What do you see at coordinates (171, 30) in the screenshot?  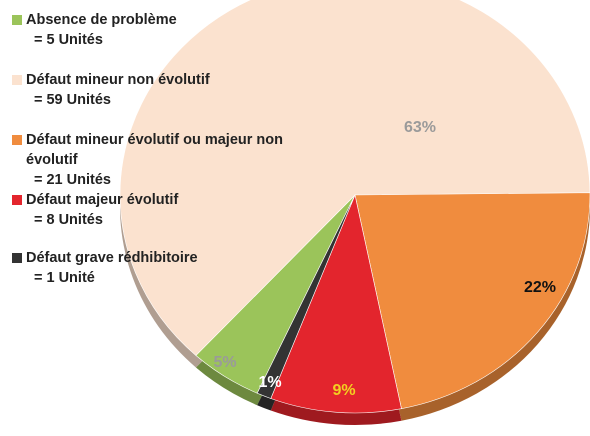 I see `legend-item: Absence de problème = 5 Unités` at bounding box center [171, 30].